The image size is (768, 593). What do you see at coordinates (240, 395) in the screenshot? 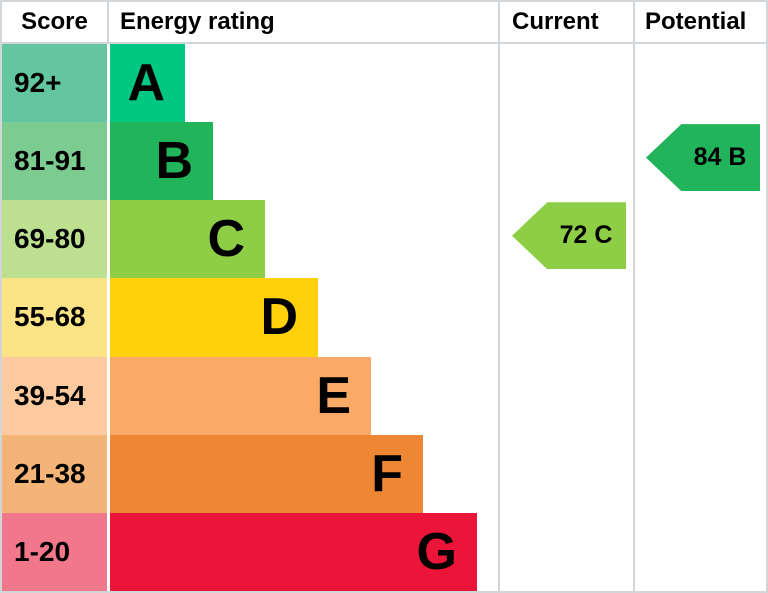
I see `rating-band-e: E` at bounding box center [240, 395].